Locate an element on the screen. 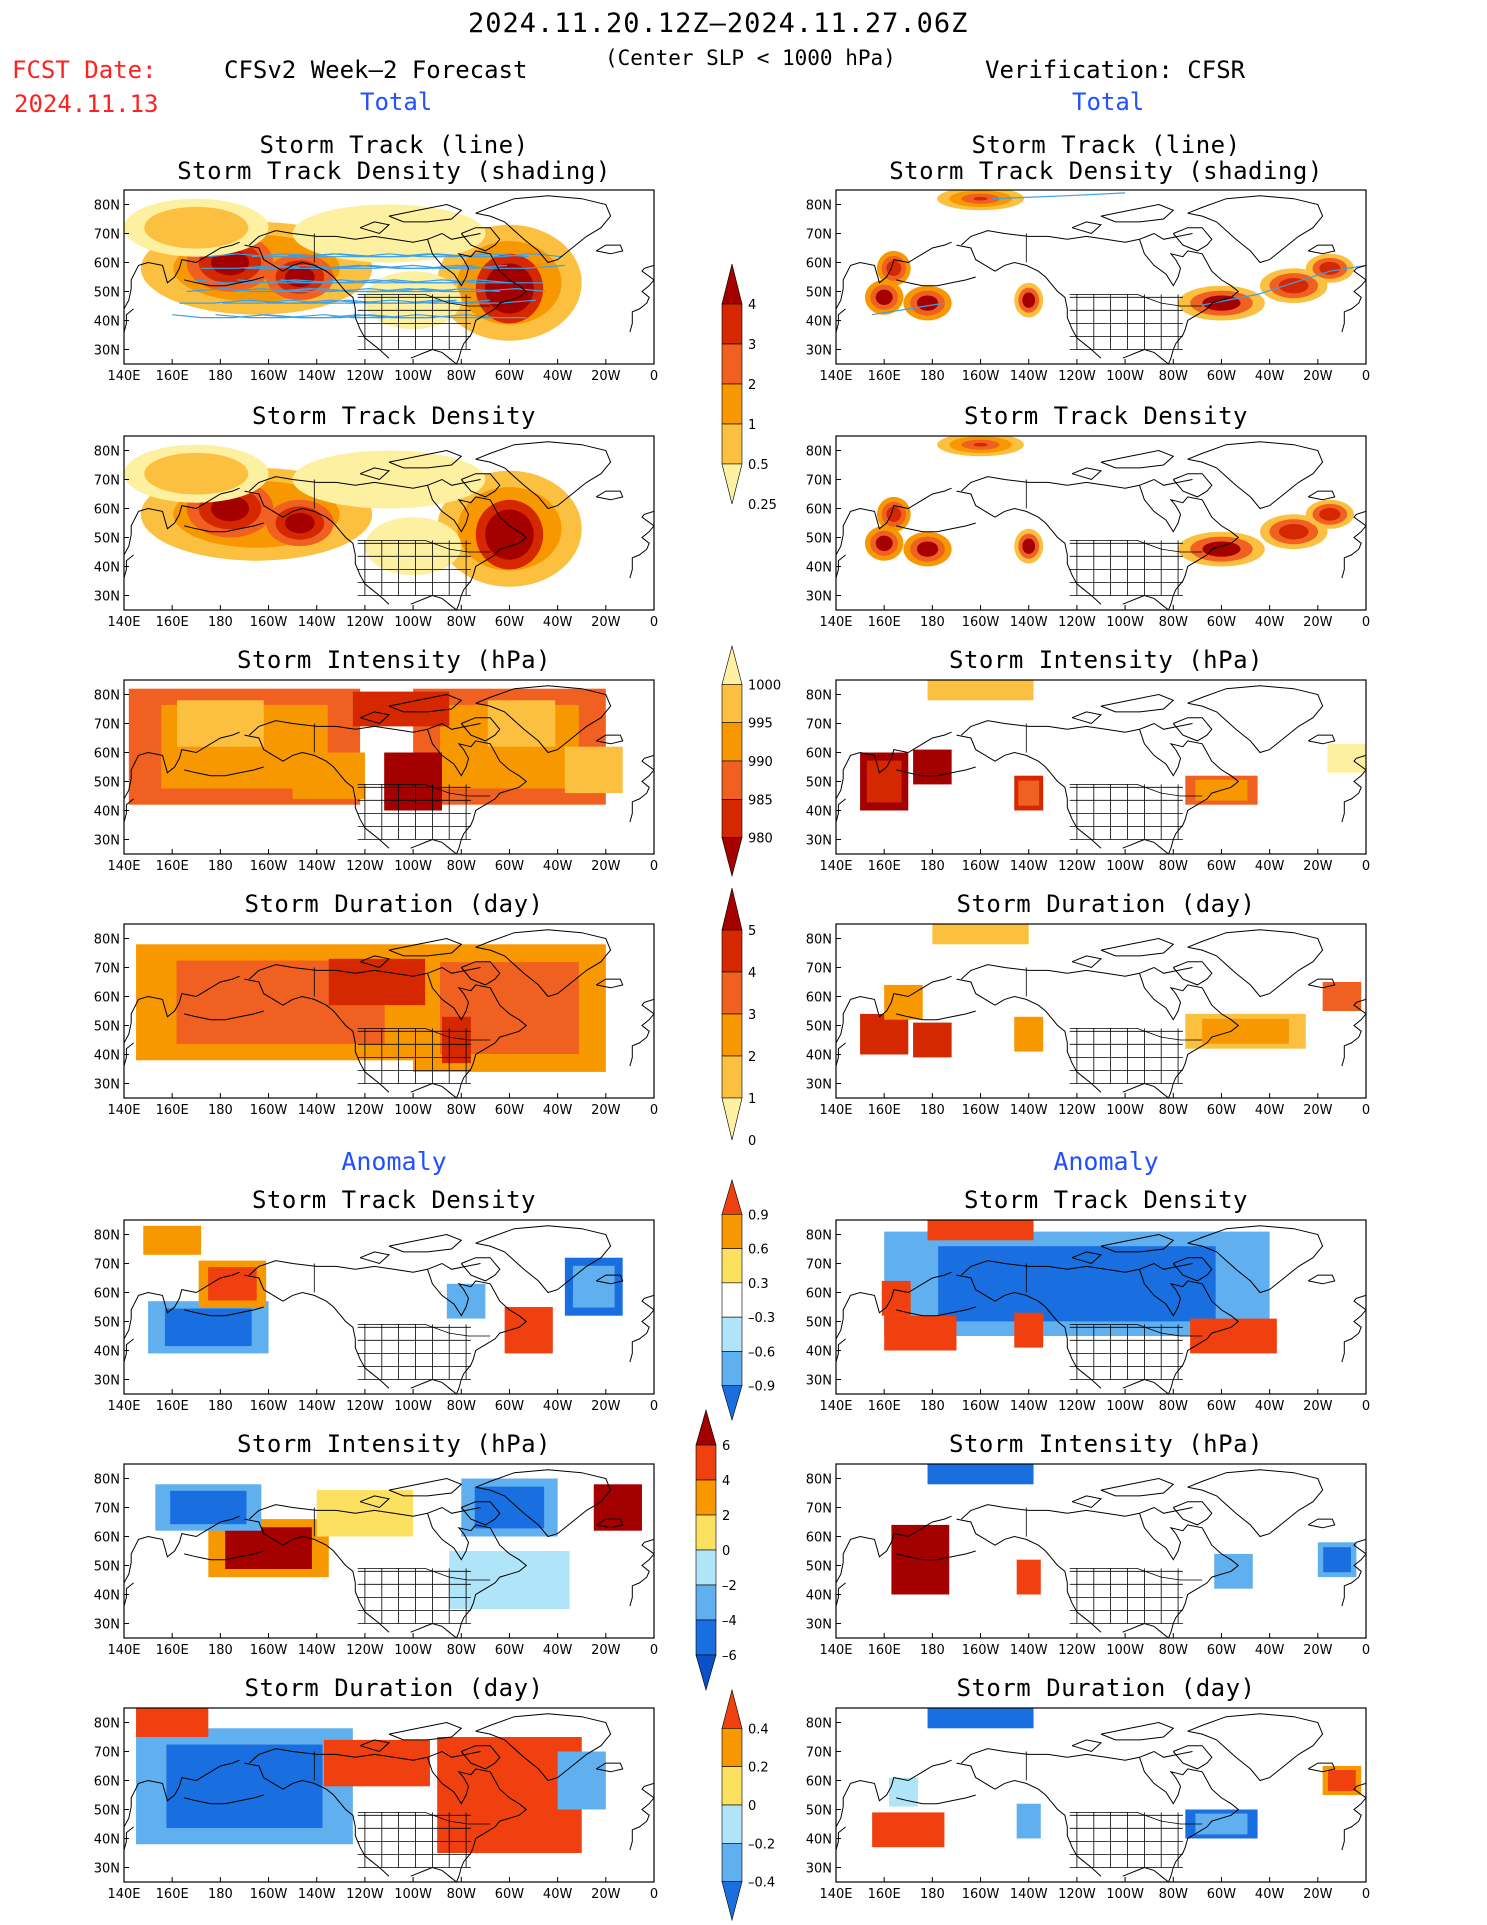  colorbar-label: –0.9 is located at coordinates (761, 1387).